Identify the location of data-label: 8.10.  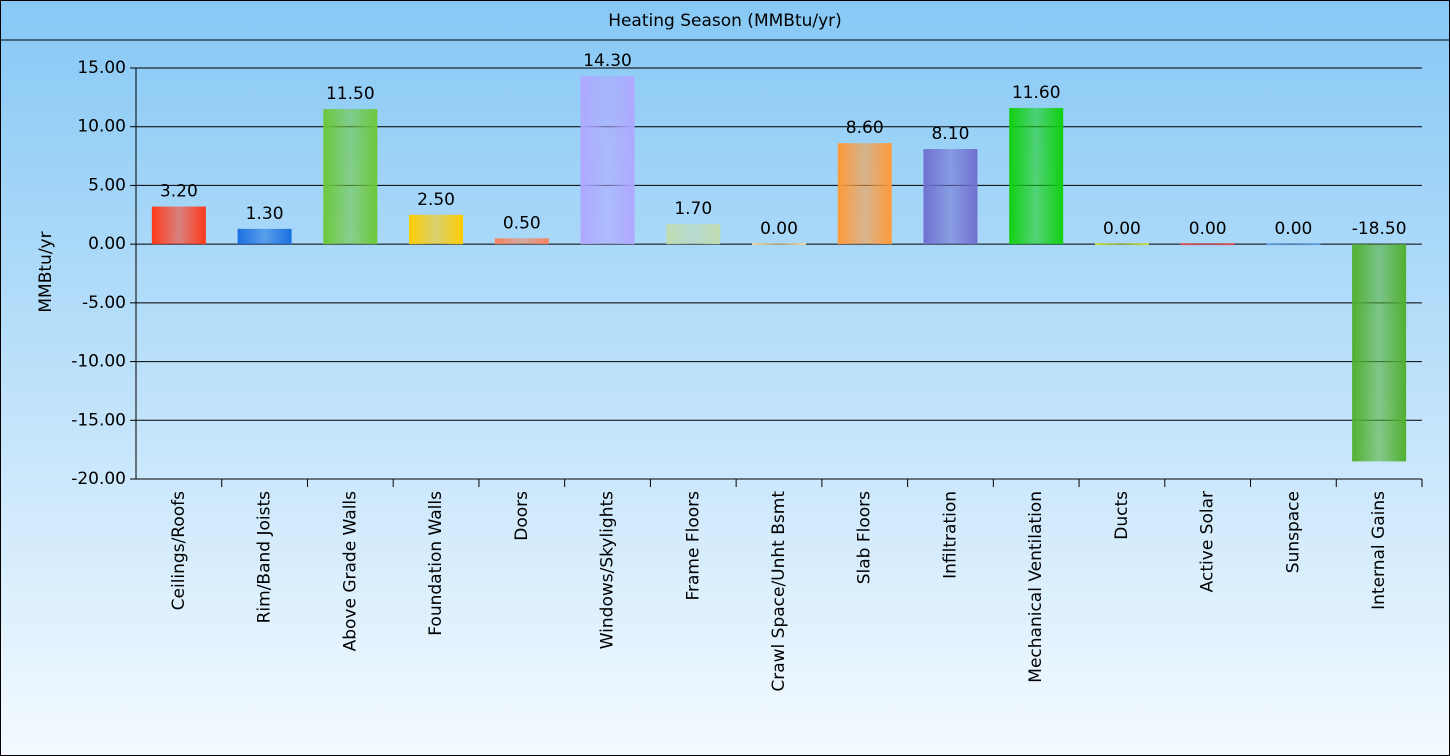
(951, 134).